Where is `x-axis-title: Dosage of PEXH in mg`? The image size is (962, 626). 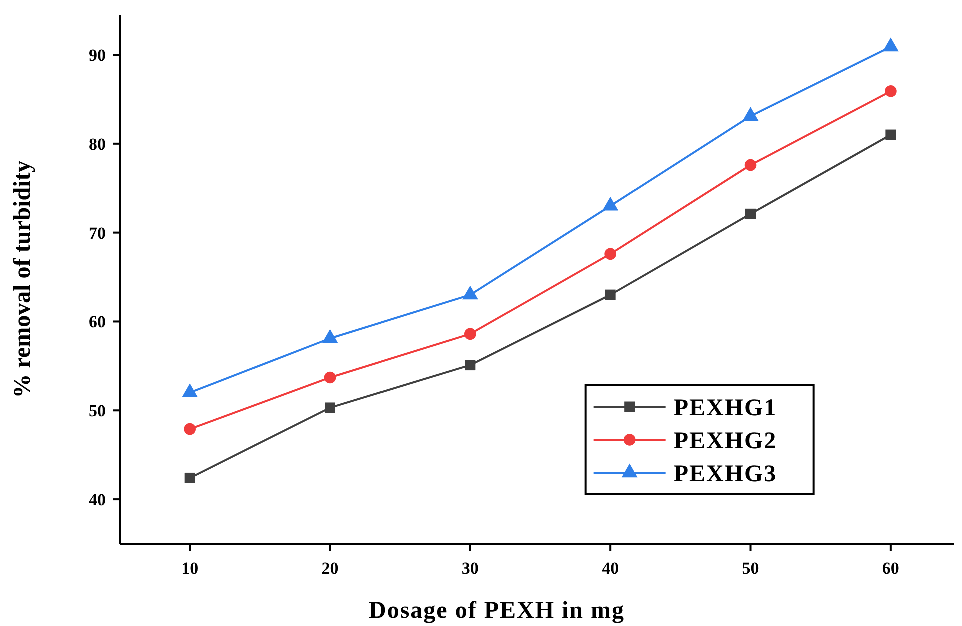
x-axis-title: Dosage of PEXH in mg is located at coordinates (497, 611).